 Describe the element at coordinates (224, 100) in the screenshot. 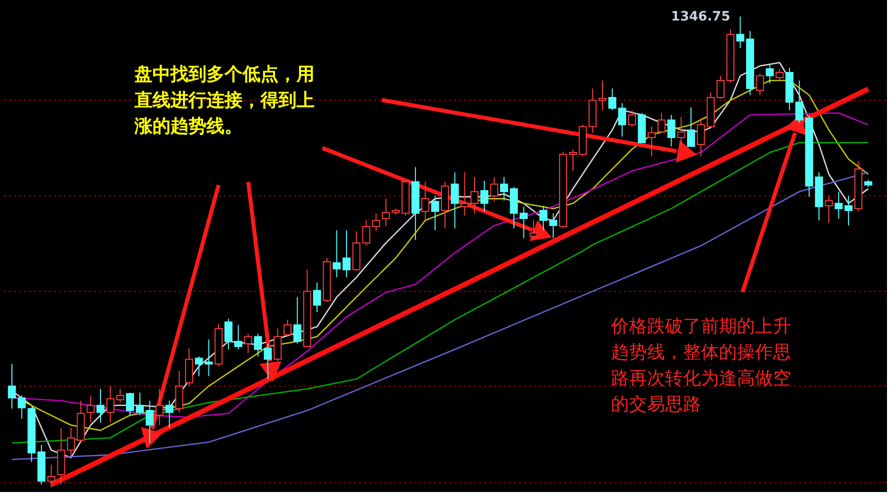

I see `annotation: 盘中找到多个低点，用直线进行连接，得到上涨的趋势线。` at that location.